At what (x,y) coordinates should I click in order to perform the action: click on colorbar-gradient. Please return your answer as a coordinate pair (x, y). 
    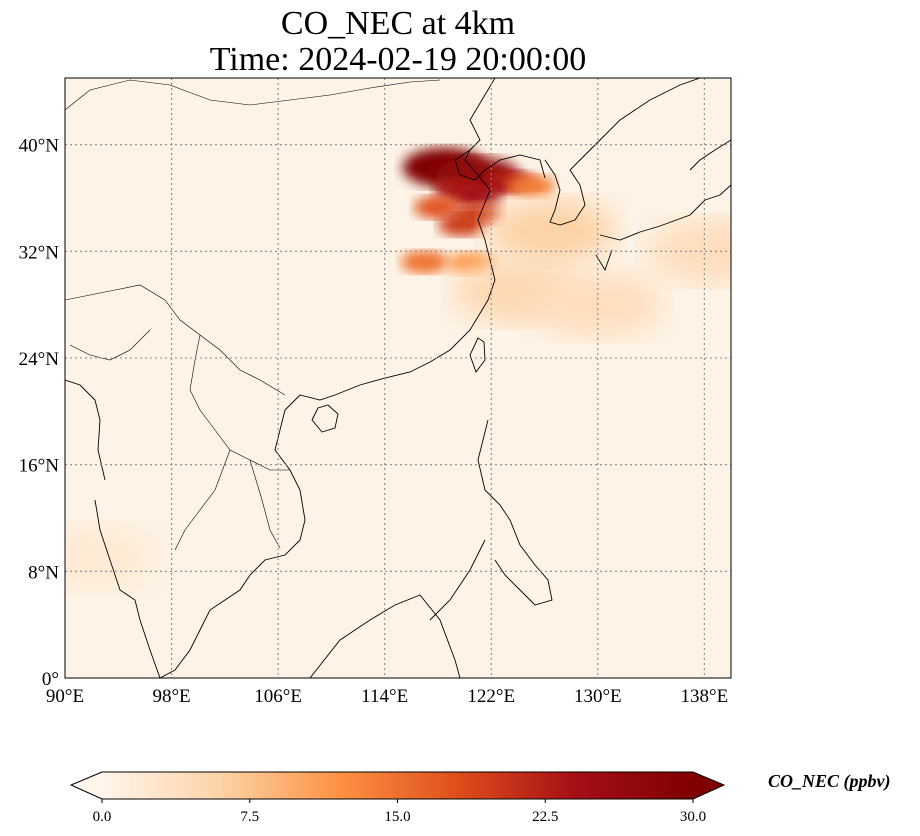
    Looking at the image, I should click on (397, 785).